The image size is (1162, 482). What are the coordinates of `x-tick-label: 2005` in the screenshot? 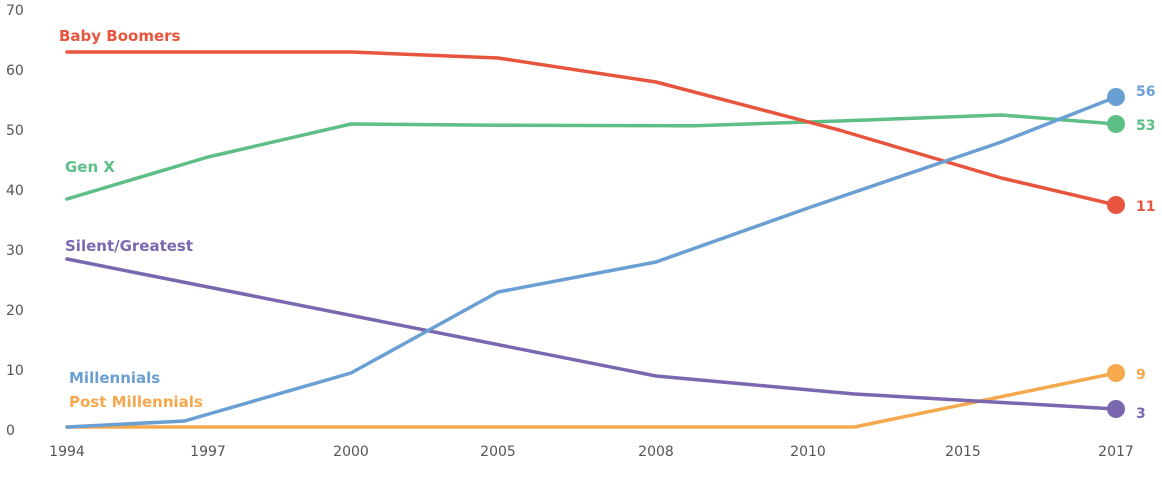 It's located at (498, 452).